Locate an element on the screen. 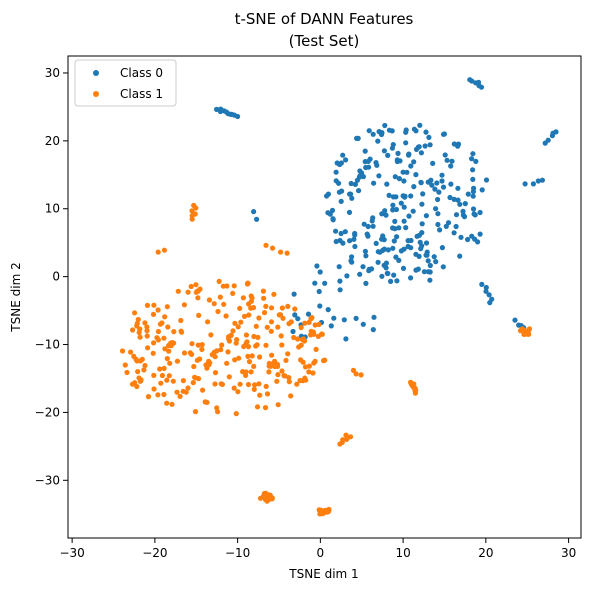  y-tick-label: 30 is located at coordinates (52, 73).